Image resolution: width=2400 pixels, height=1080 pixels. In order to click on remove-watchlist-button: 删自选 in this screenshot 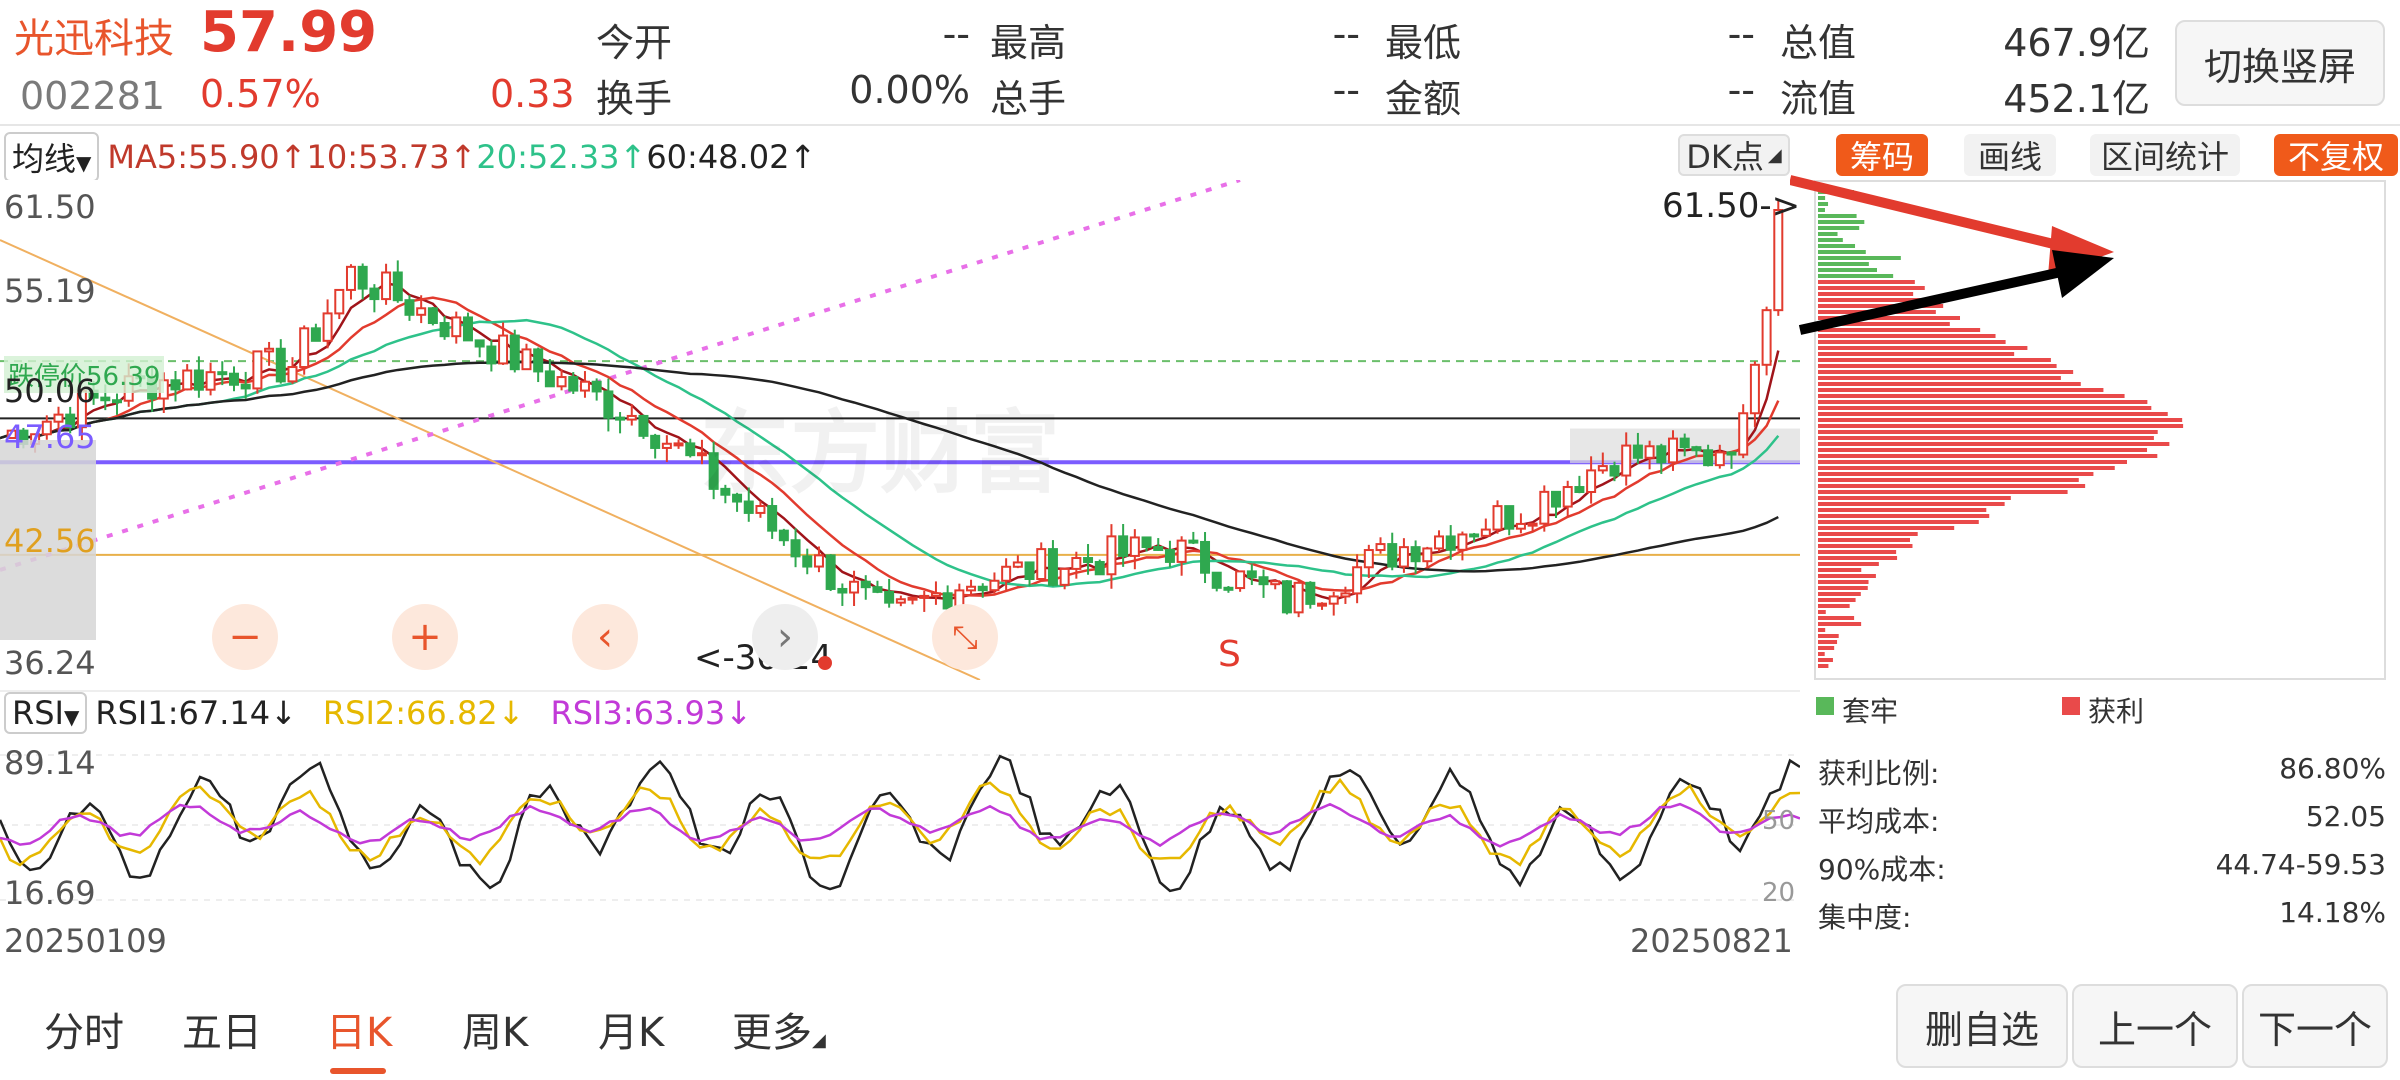, I will do `click(1982, 1026)`.